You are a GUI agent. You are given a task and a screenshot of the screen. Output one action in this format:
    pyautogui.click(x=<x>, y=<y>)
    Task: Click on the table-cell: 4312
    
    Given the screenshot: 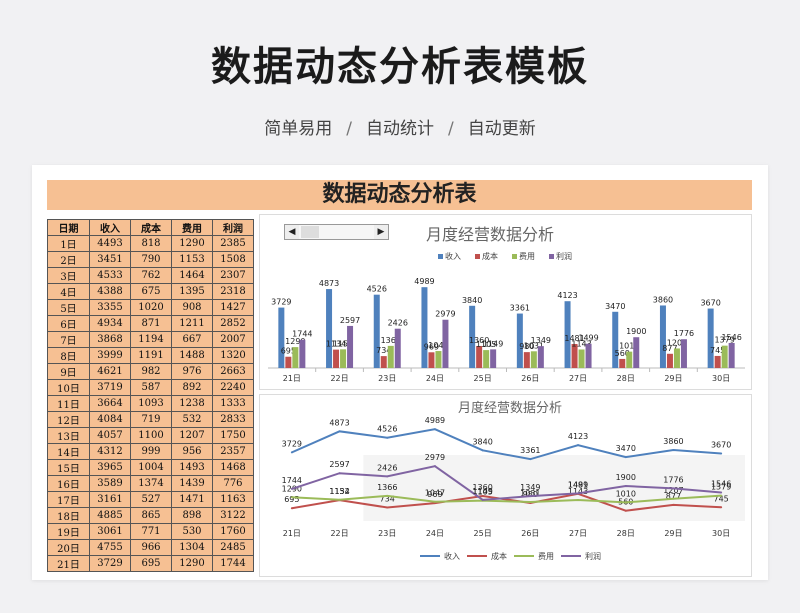 What is the action you would take?
    pyautogui.click(x=110, y=451)
    